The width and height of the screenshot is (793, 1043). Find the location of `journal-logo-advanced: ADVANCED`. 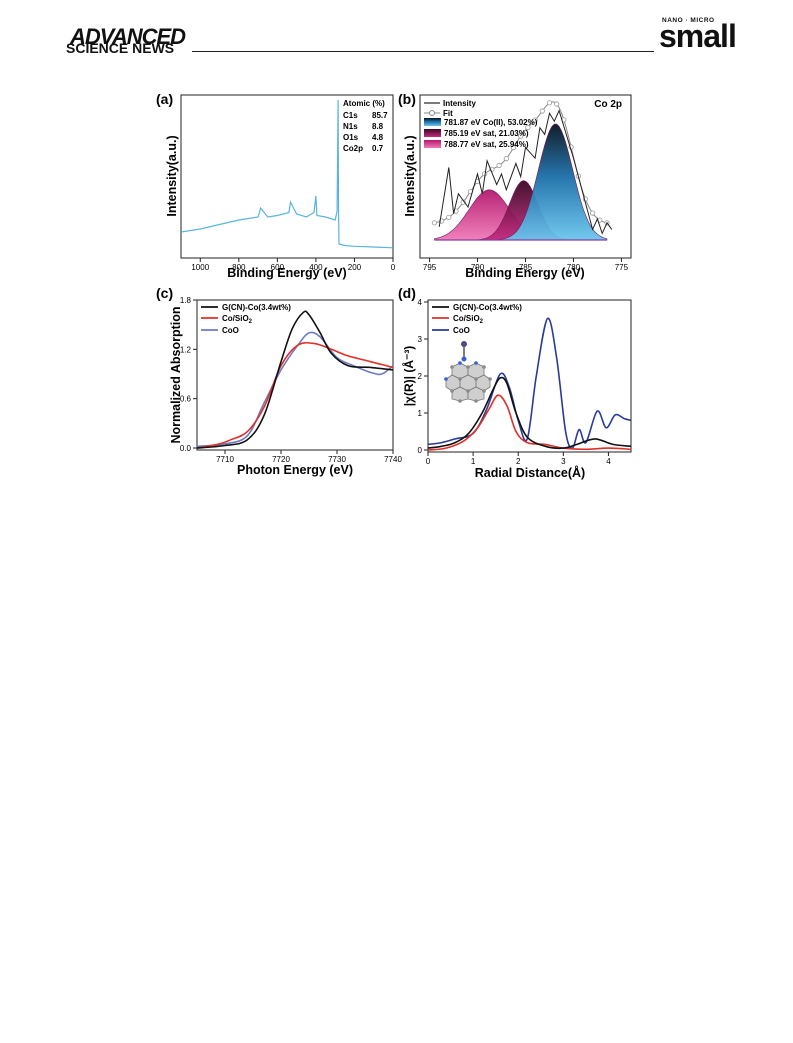

journal-logo-advanced: ADVANCED is located at coordinates (128, 36).